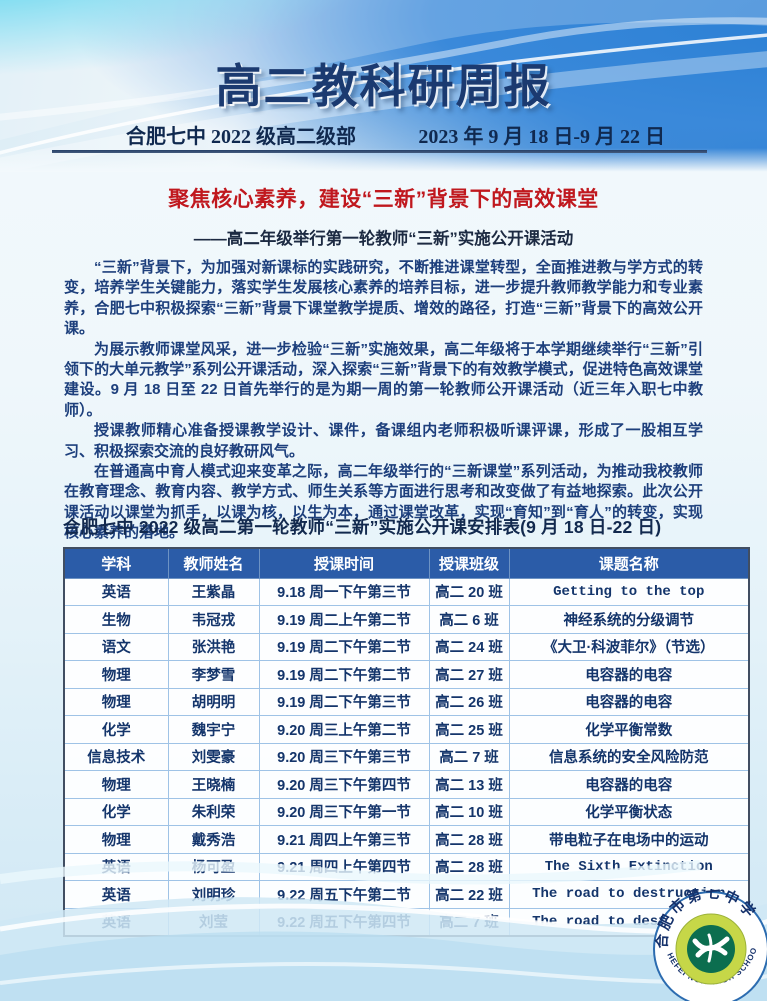  Describe the element at coordinates (711, 948) in the screenshot. I see `logo-bird-icon` at that location.